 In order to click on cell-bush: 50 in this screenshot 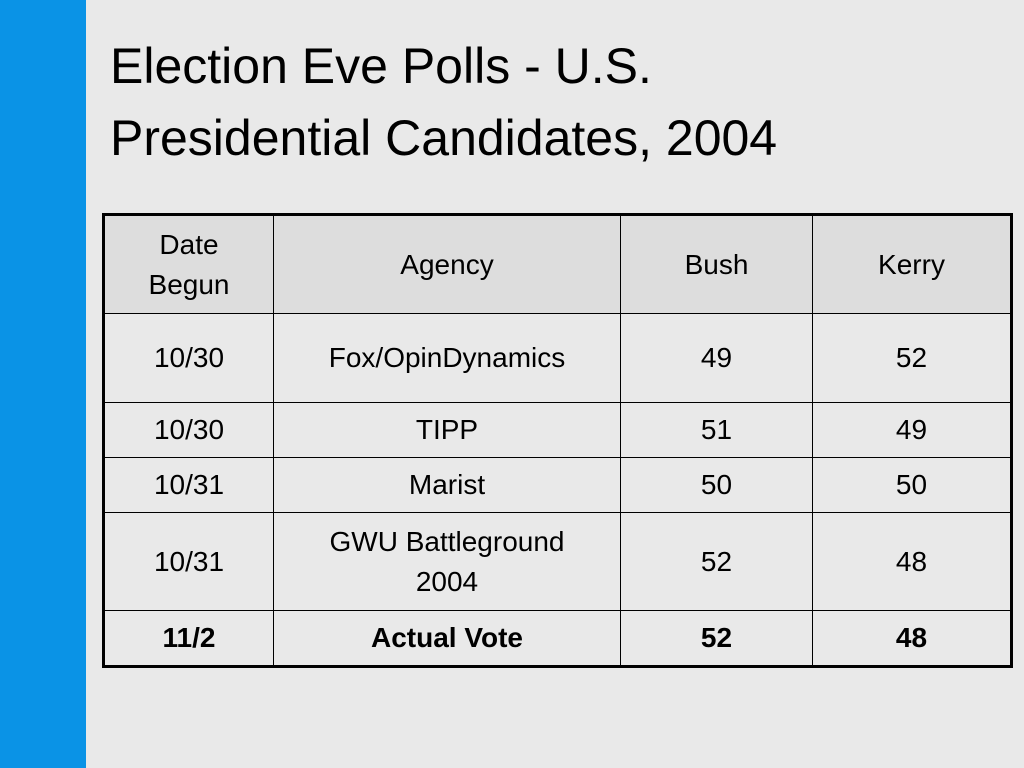, I will do `click(716, 485)`.